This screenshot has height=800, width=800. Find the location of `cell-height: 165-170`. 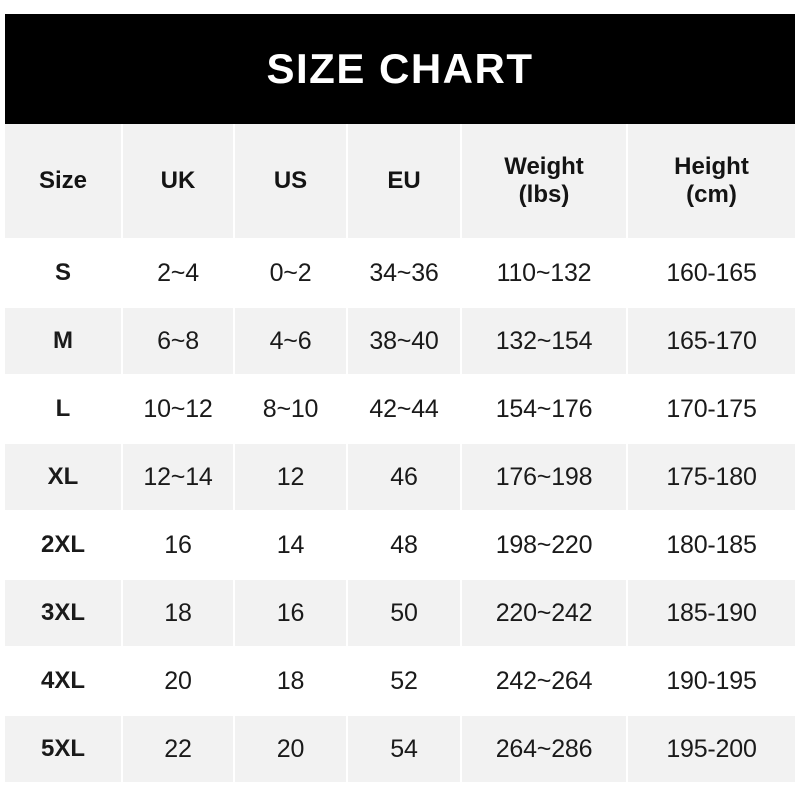

cell-height: 165-170 is located at coordinates (711, 342).